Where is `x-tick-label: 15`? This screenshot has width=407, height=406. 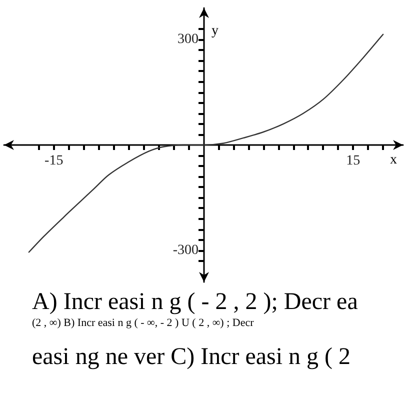
x-tick-label: 15 is located at coordinates (353, 161).